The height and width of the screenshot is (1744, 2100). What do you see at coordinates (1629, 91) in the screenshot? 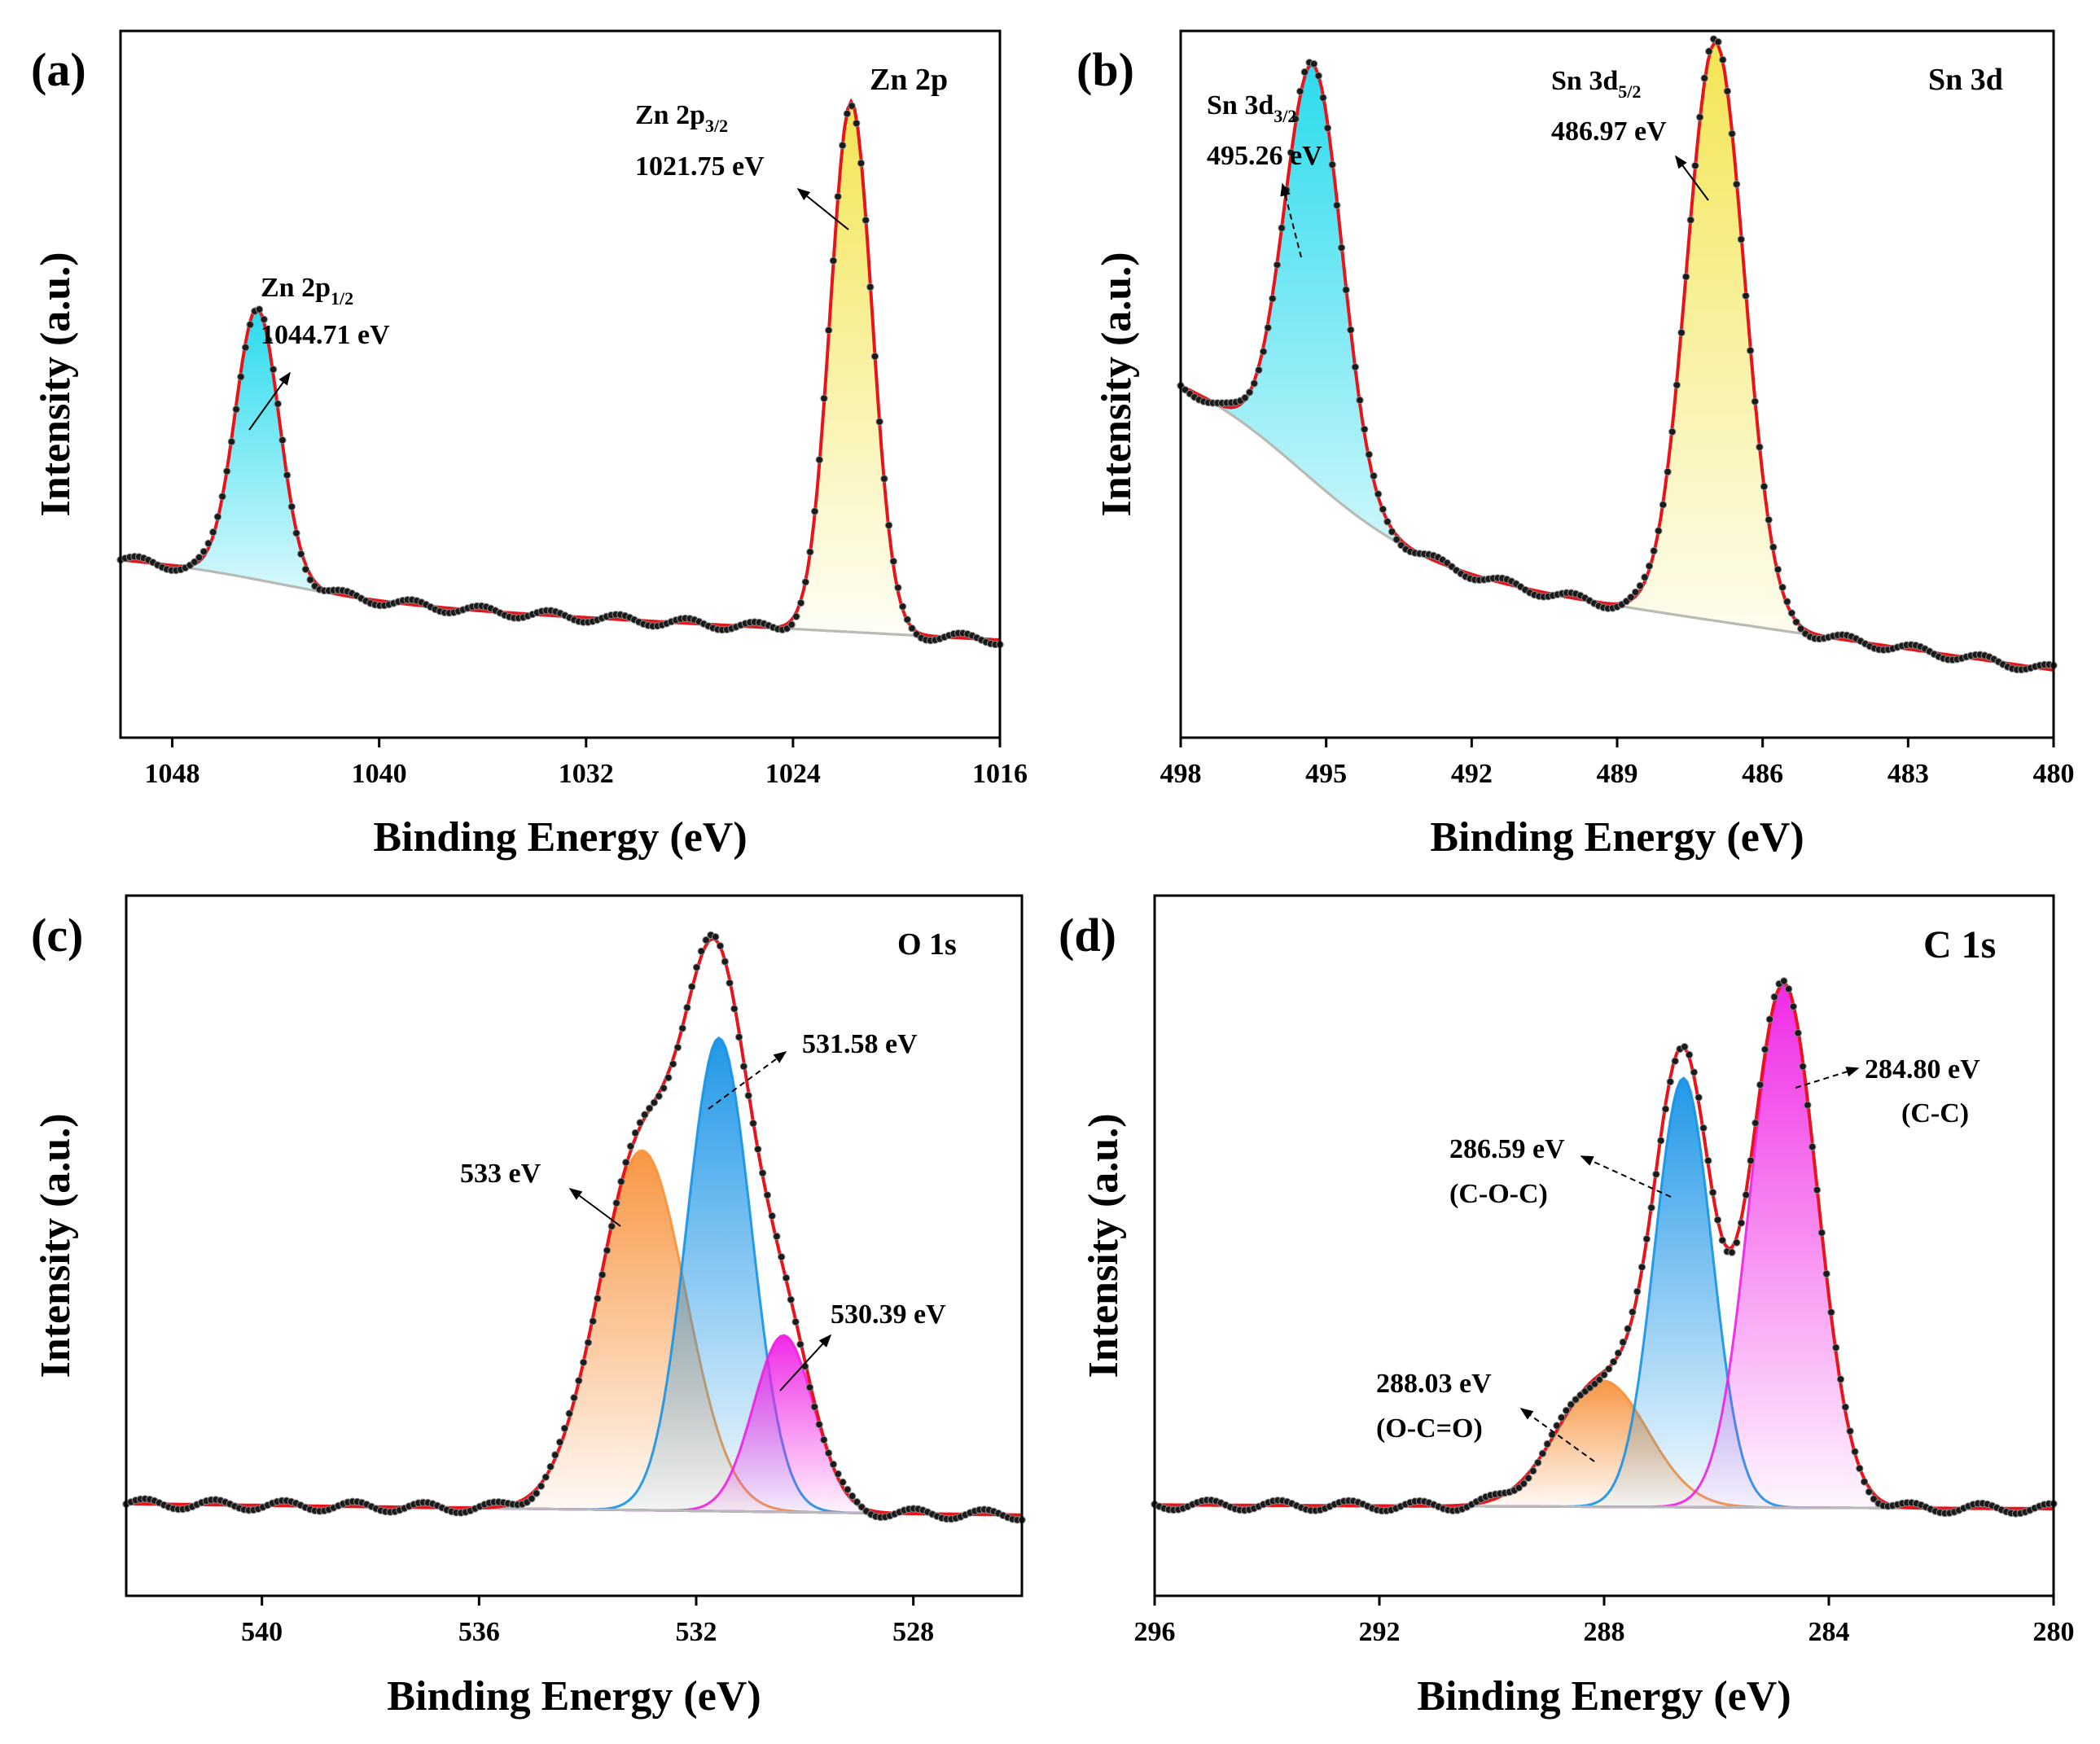
I see `panel-b-peak2-sub: 5/2` at bounding box center [1629, 91].